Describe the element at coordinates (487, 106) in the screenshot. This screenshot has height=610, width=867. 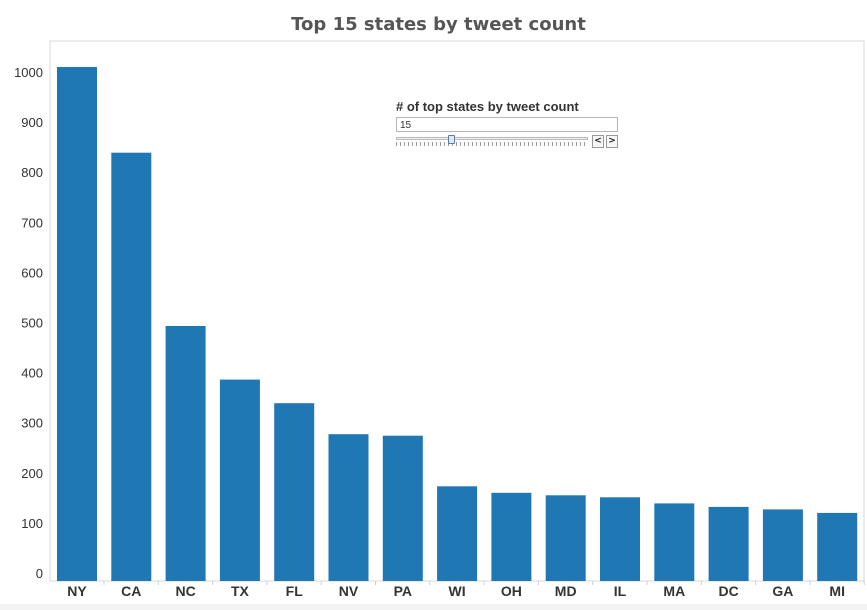
I see `slider-title: # of top states by tweet count` at that location.